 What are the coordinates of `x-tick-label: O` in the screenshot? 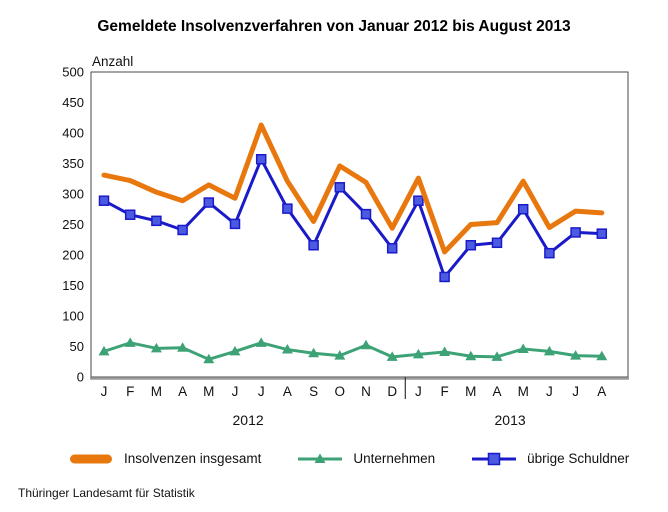 It's located at (340, 391).